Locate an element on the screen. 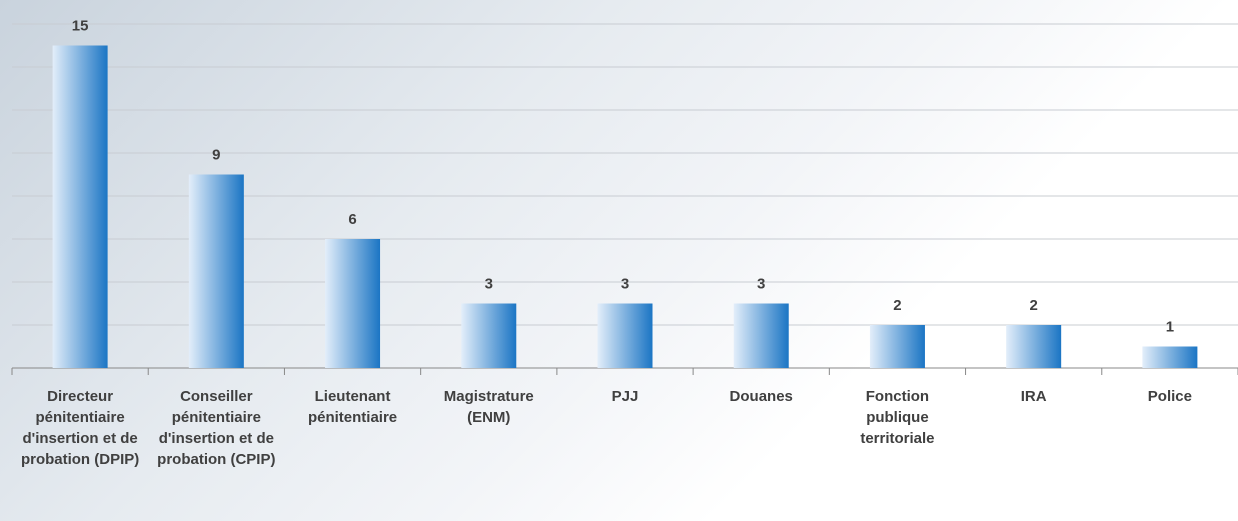 The height and width of the screenshot is (521, 1238). x-tick-label: PJJ is located at coordinates (625, 396).